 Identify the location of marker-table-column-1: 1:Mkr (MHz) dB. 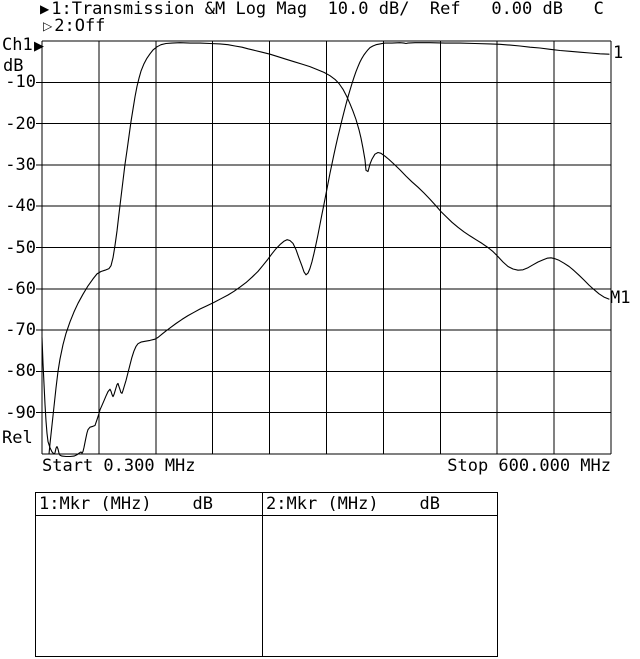
(149, 574).